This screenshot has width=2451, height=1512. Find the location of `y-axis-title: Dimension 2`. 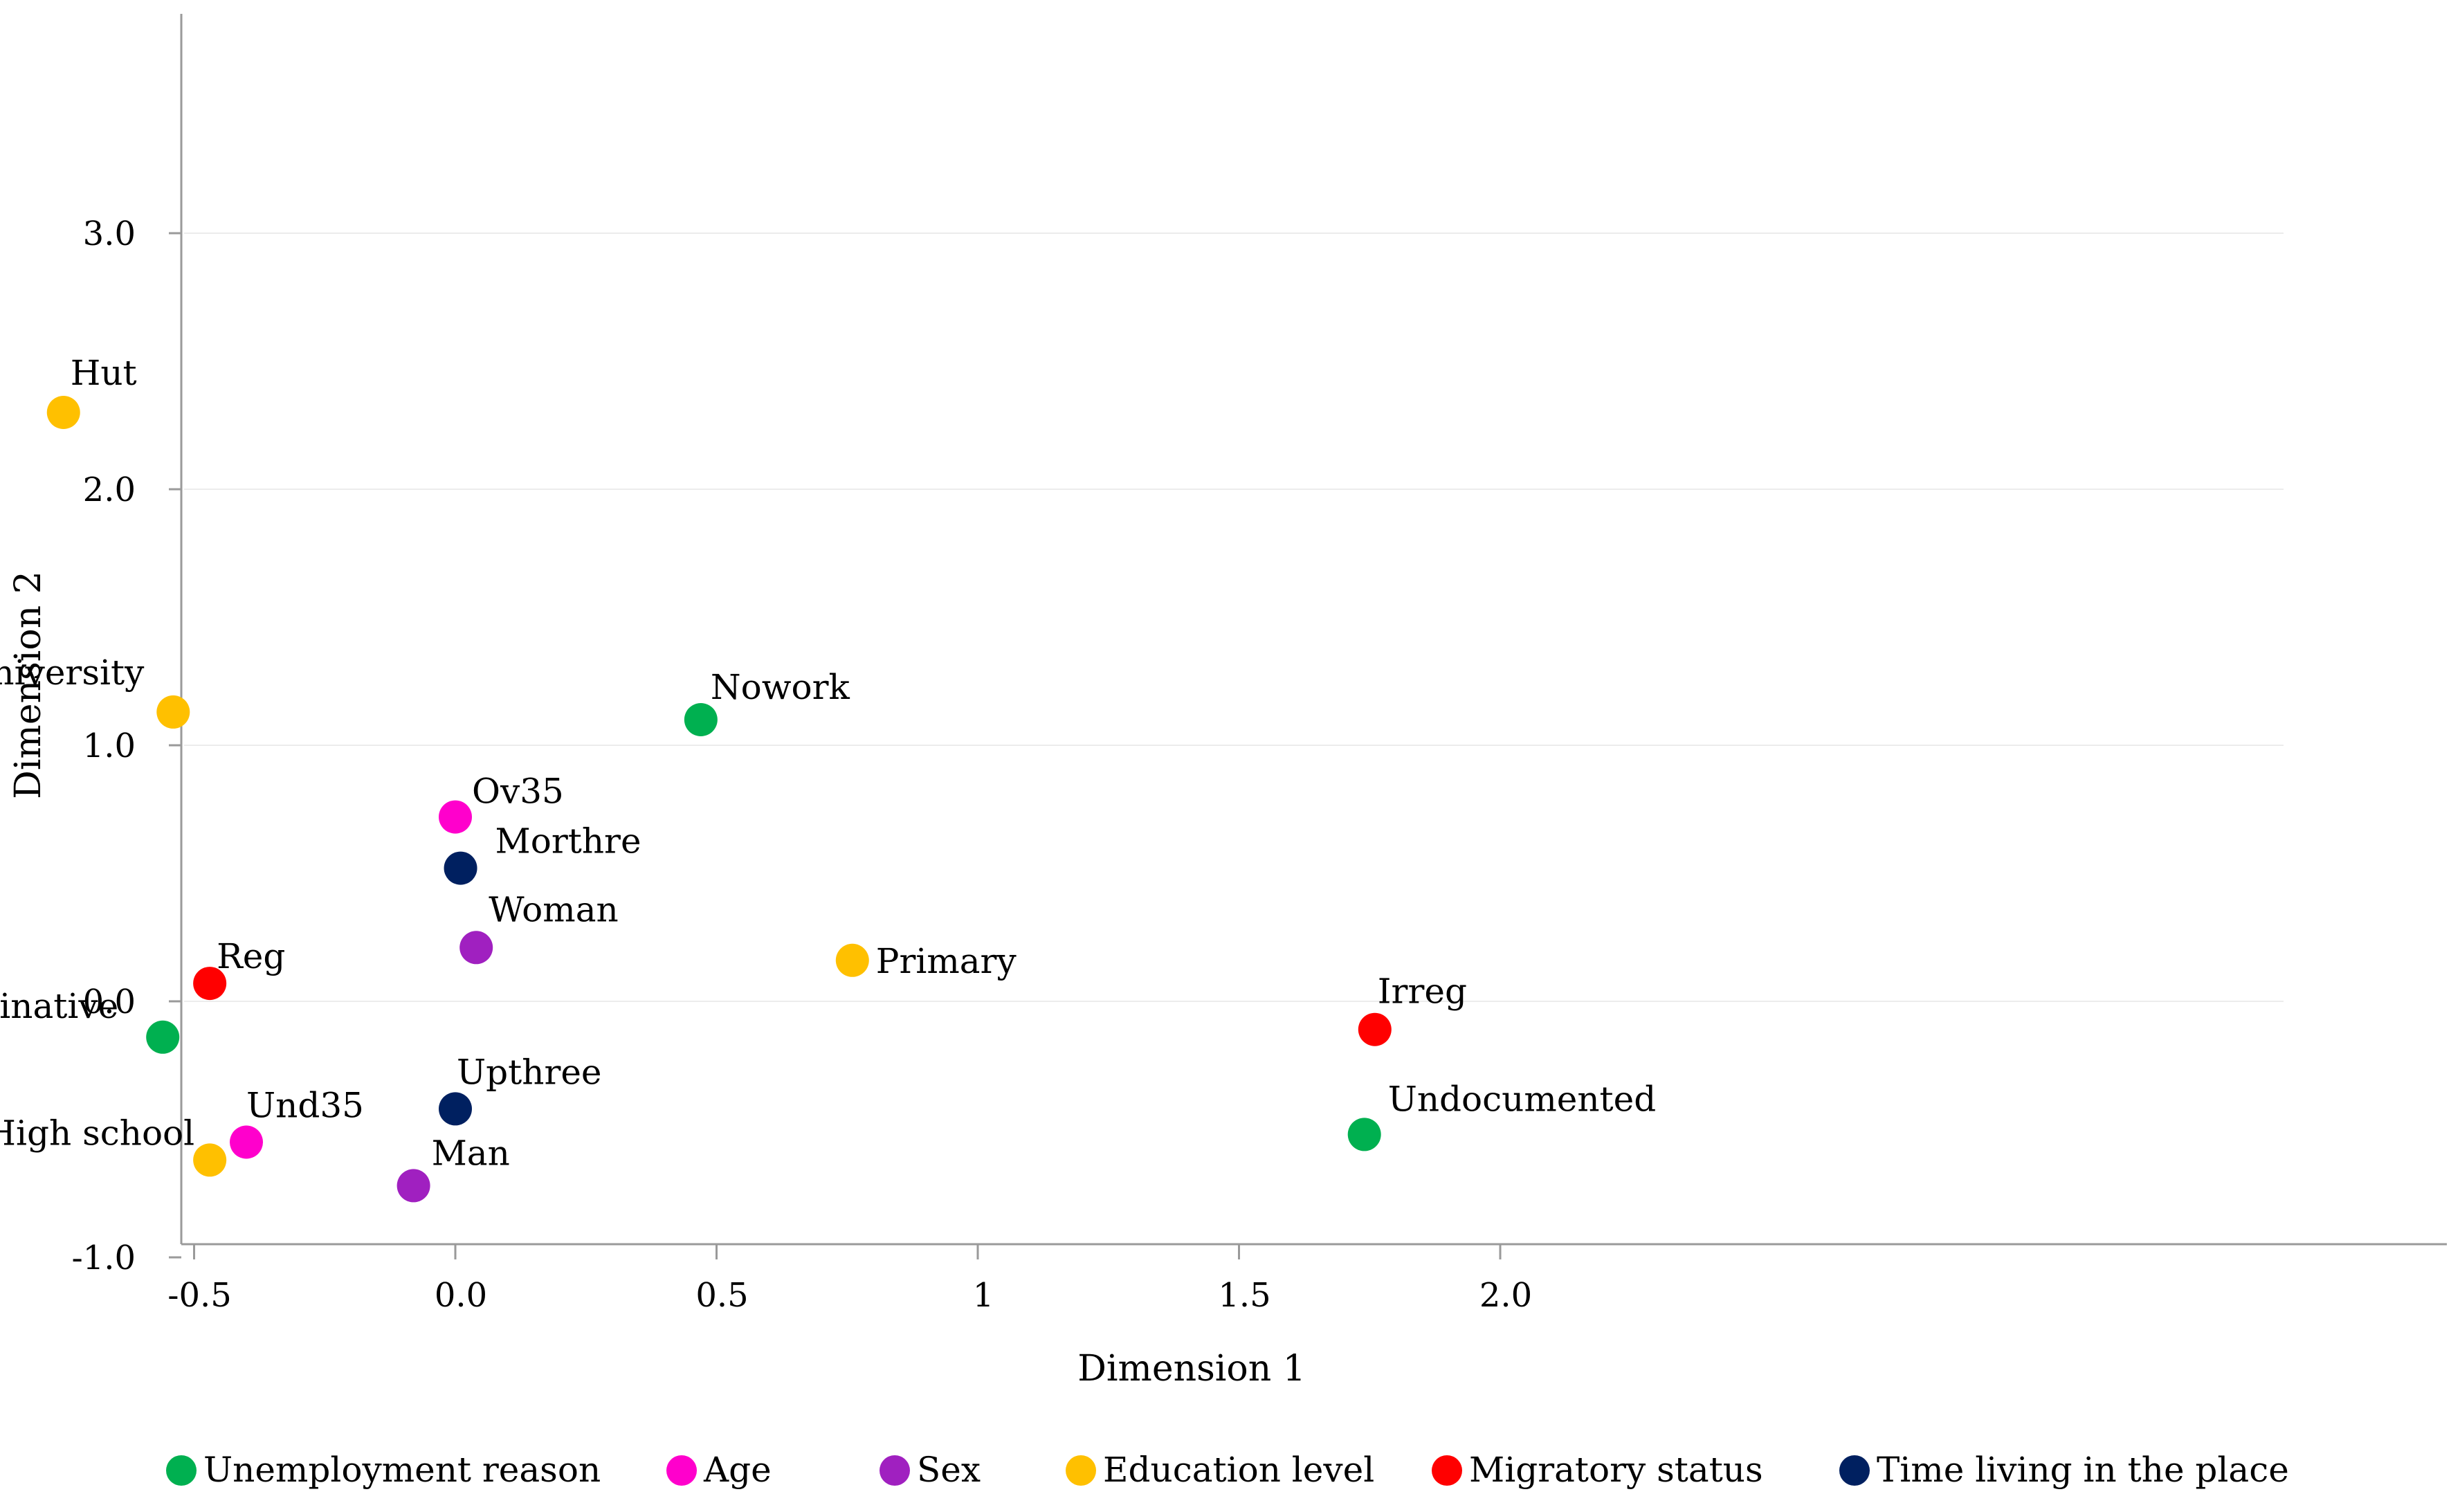

y-axis-title: Dimension 2 is located at coordinates (29, 685).